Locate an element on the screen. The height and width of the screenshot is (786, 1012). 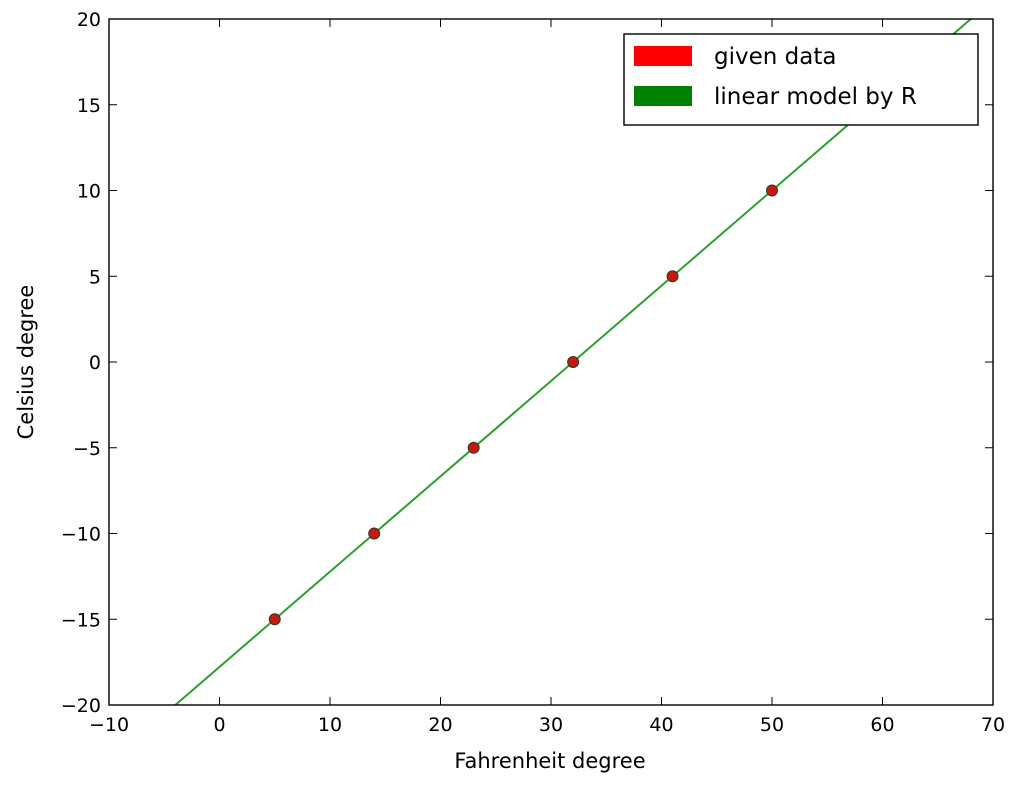
x-tick-label: 30 is located at coordinates (551, 725).